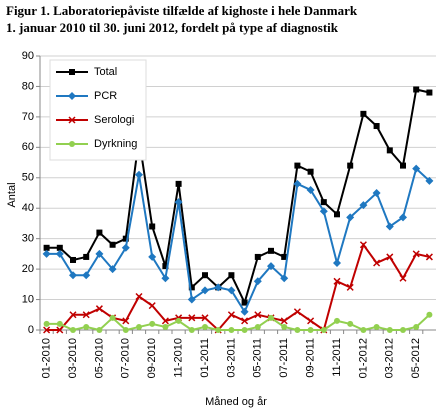 Image resolution: width=440 pixels, height=414 pixels. What do you see at coordinates (363, 358) in the screenshot?
I see `x-tick-label: 01-2012` at bounding box center [363, 358].